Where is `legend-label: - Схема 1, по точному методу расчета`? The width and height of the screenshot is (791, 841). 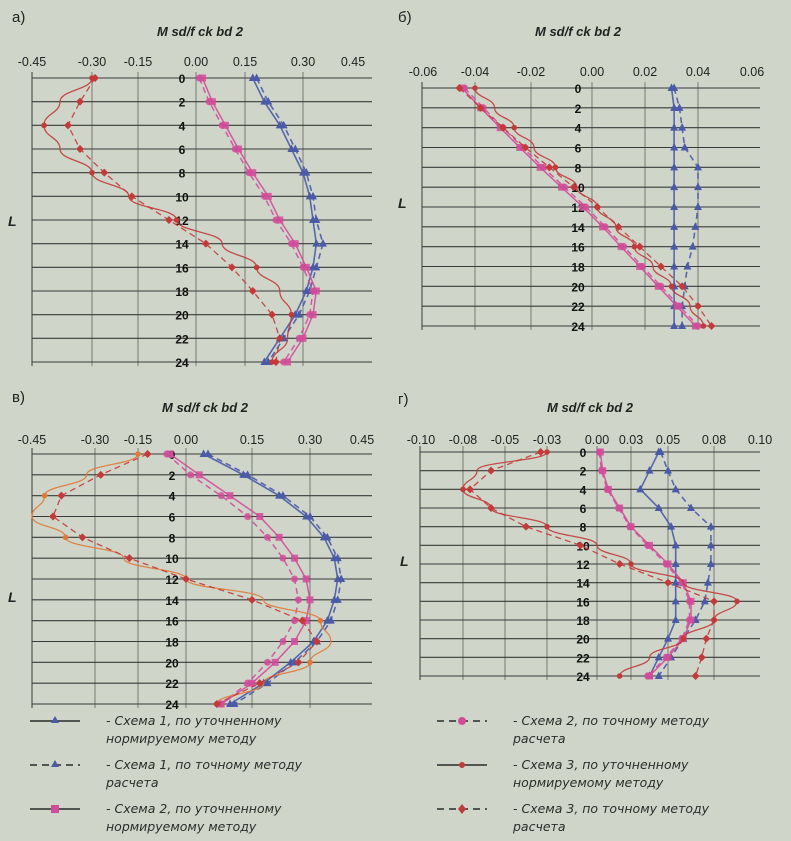
legend-label: - Схема 1, по точному методу расчета is located at coordinates (204, 773).